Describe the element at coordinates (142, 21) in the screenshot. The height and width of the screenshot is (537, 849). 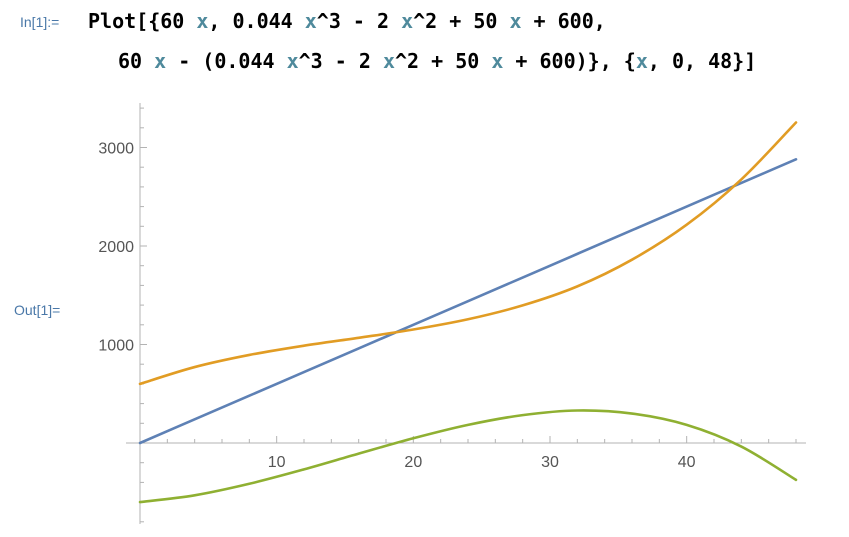
I see `code-token: Plot[{60` at that location.